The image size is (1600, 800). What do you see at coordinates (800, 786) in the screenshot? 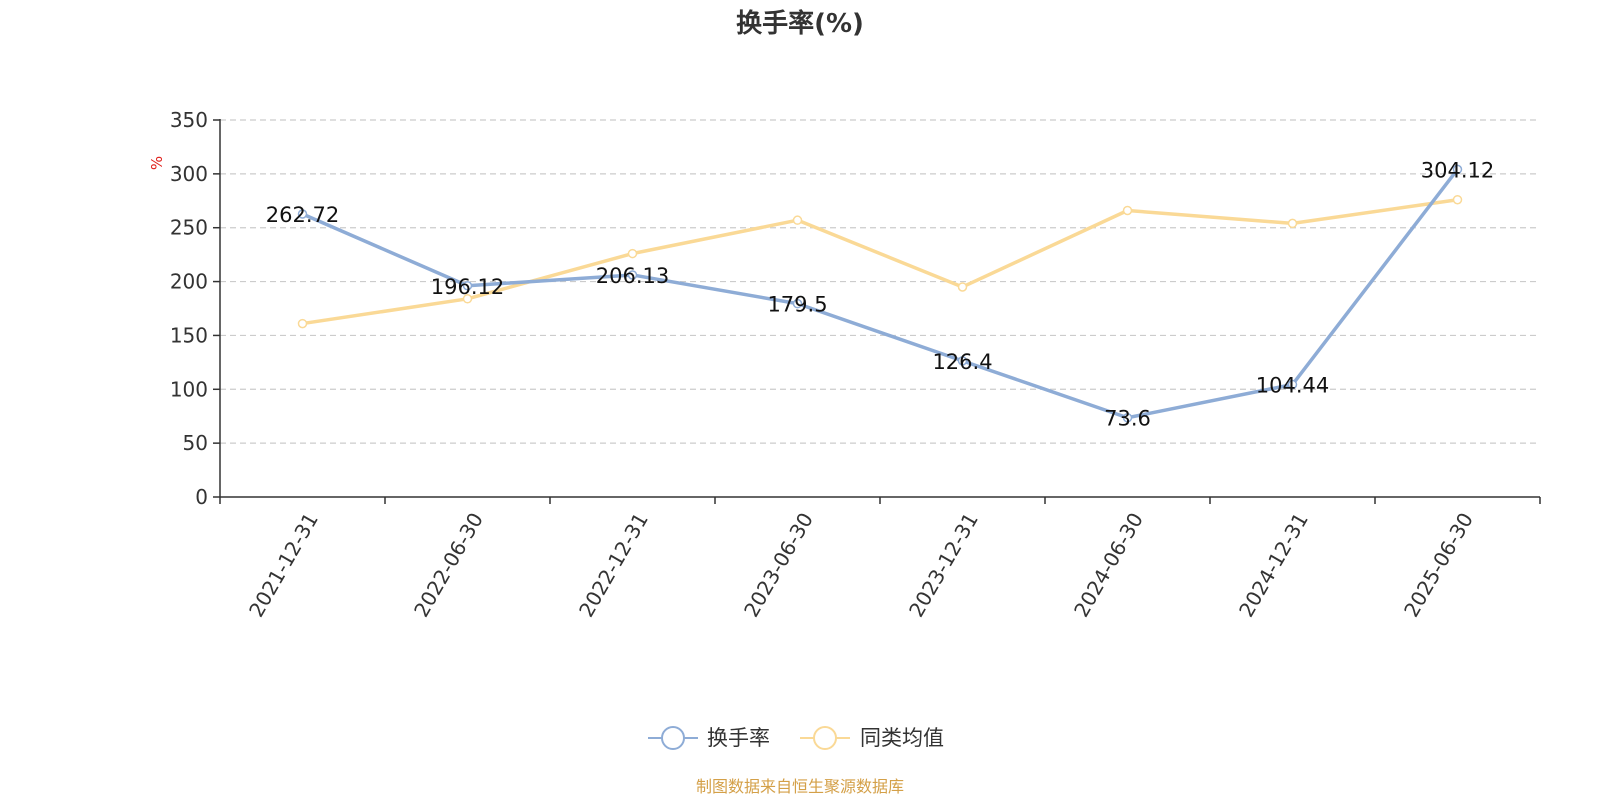
I see `source-note: 制图数据来自恒生聚源数据库` at bounding box center [800, 786].